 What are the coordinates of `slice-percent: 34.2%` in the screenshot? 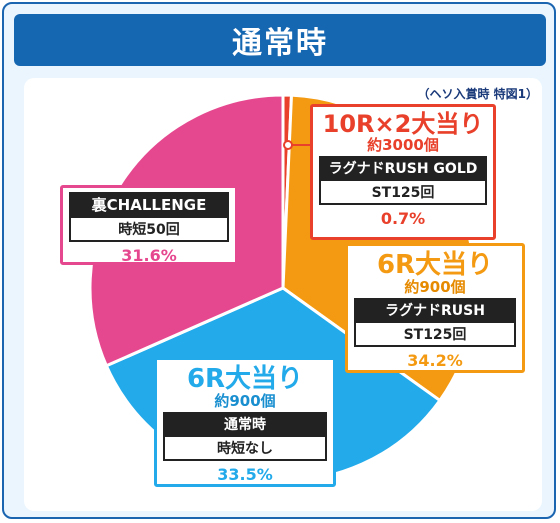 It's located at (435, 360).